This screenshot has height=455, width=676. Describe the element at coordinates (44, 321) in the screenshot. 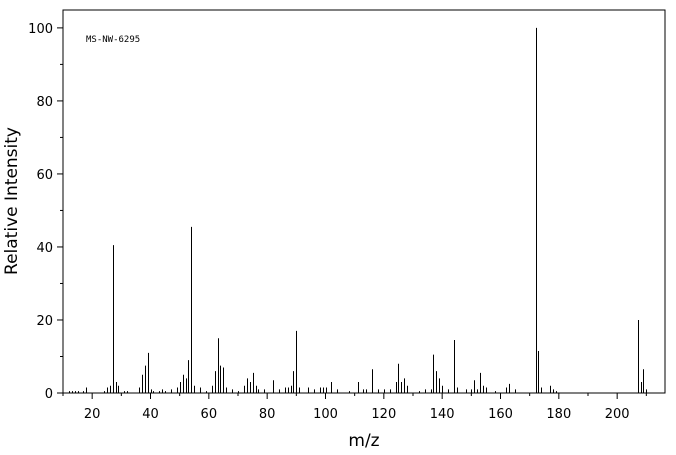

I see `y-tick-label: 20` at that location.